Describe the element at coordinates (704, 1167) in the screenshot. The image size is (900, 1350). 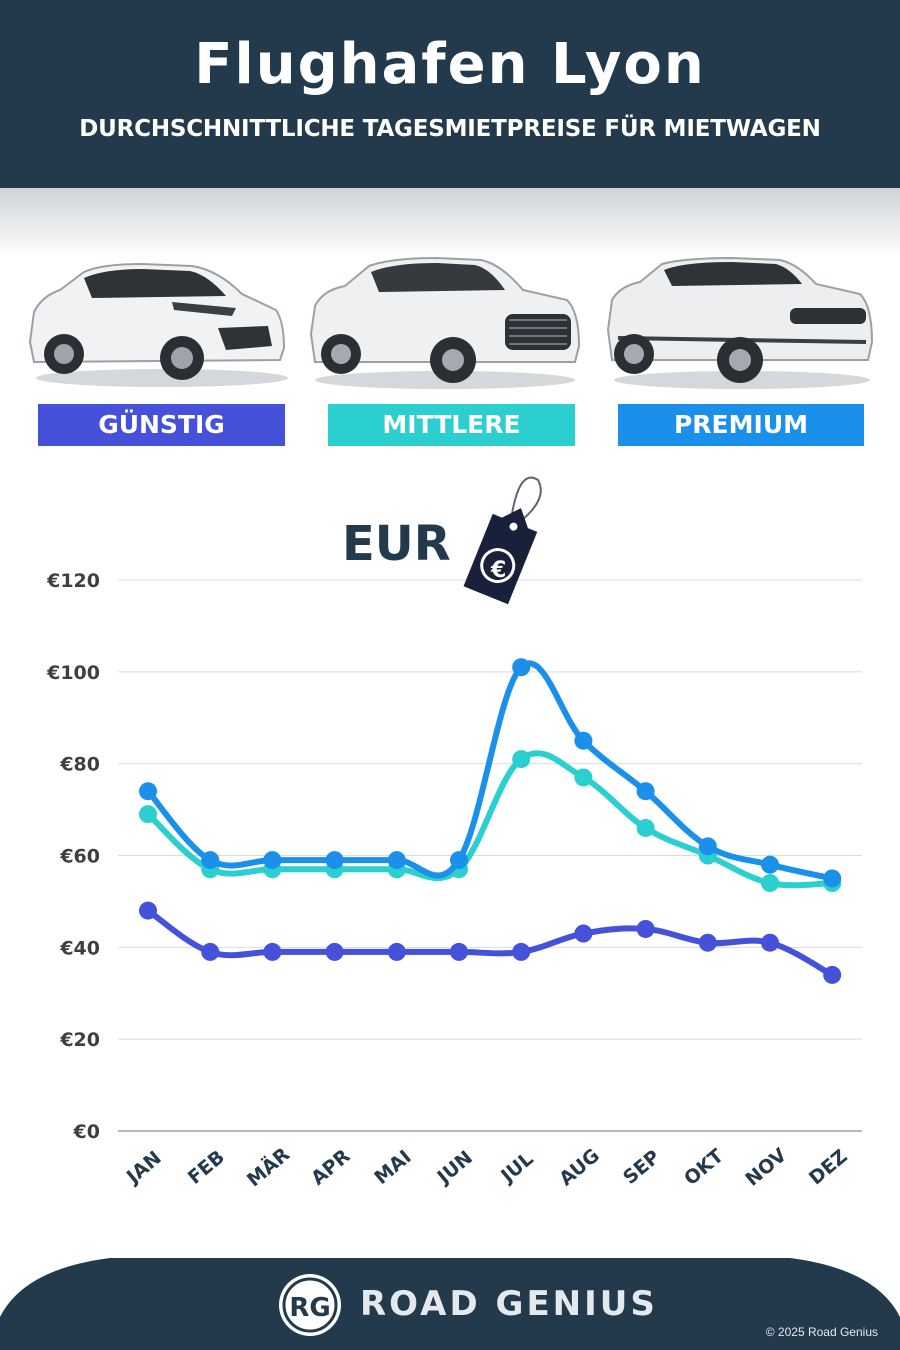
I see `x-tick-label: OKT` at that location.